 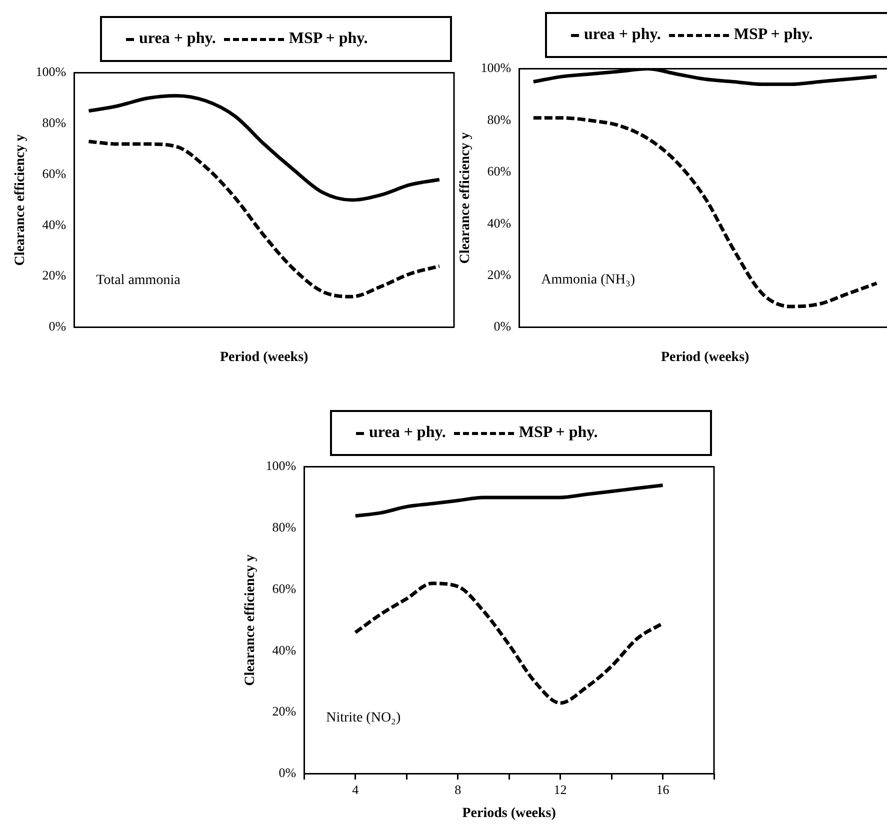 What do you see at coordinates (363, 718) in the screenshot?
I see `annotation: Nitrite (NO₂)` at bounding box center [363, 718].